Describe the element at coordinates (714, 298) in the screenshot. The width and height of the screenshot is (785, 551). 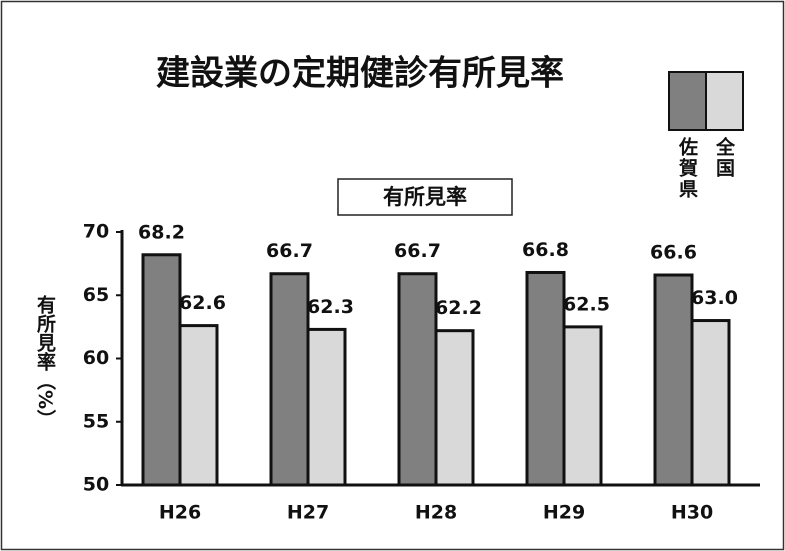
I see `value-label: 63.0` at that location.